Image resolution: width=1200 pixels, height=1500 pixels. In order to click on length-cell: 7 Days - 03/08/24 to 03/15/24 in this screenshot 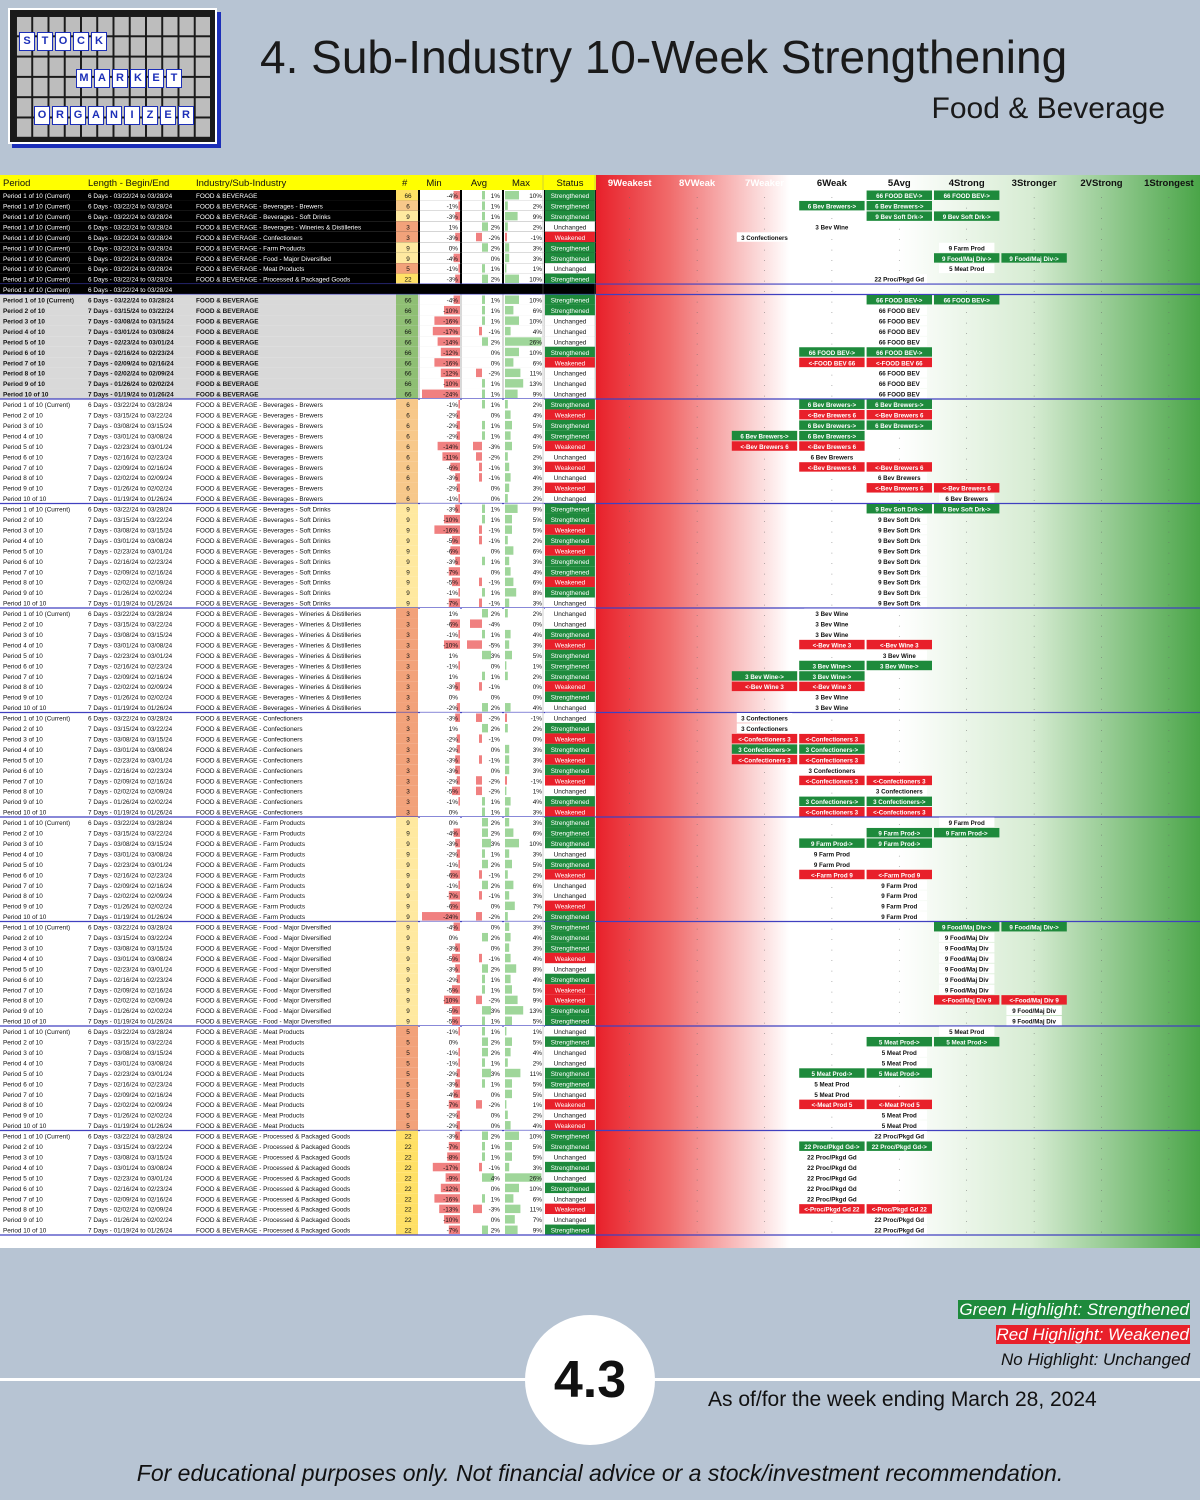, I will do `click(130, 635)`.